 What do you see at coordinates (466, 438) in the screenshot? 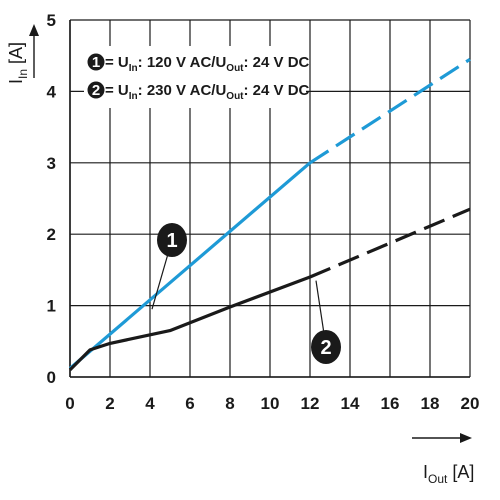
I see `x-axis-arrow-head` at bounding box center [466, 438].